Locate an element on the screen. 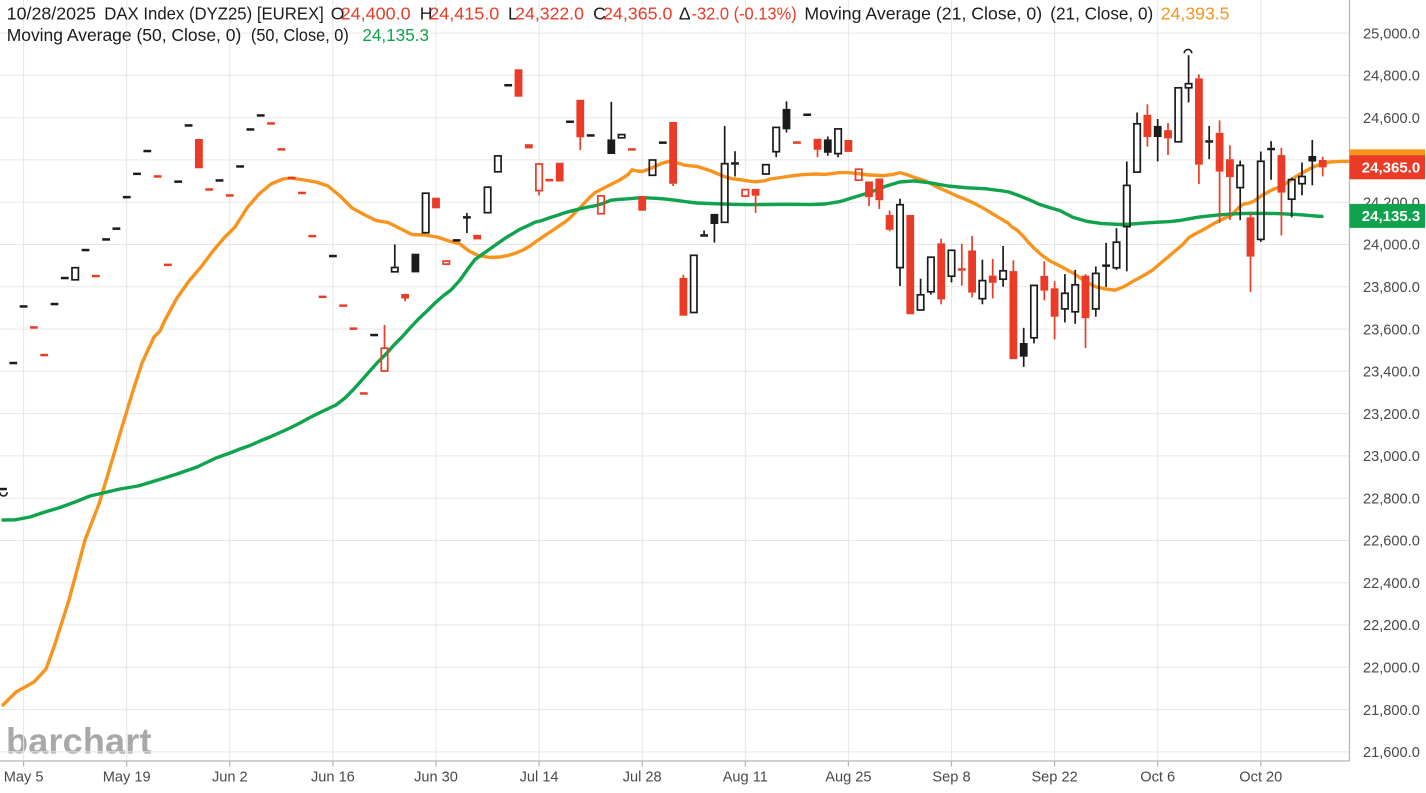  svg-text: Δ is located at coordinates (685, 14).